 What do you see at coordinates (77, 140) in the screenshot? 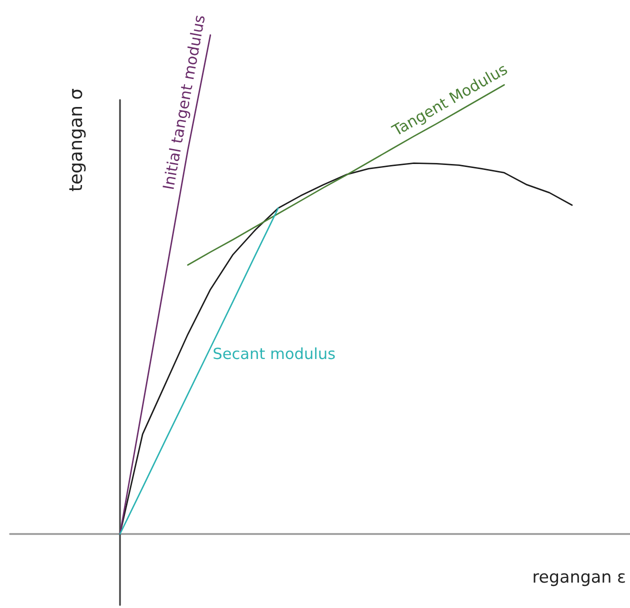
I see `y-axis-title: tegangan σ` at bounding box center [77, 140].